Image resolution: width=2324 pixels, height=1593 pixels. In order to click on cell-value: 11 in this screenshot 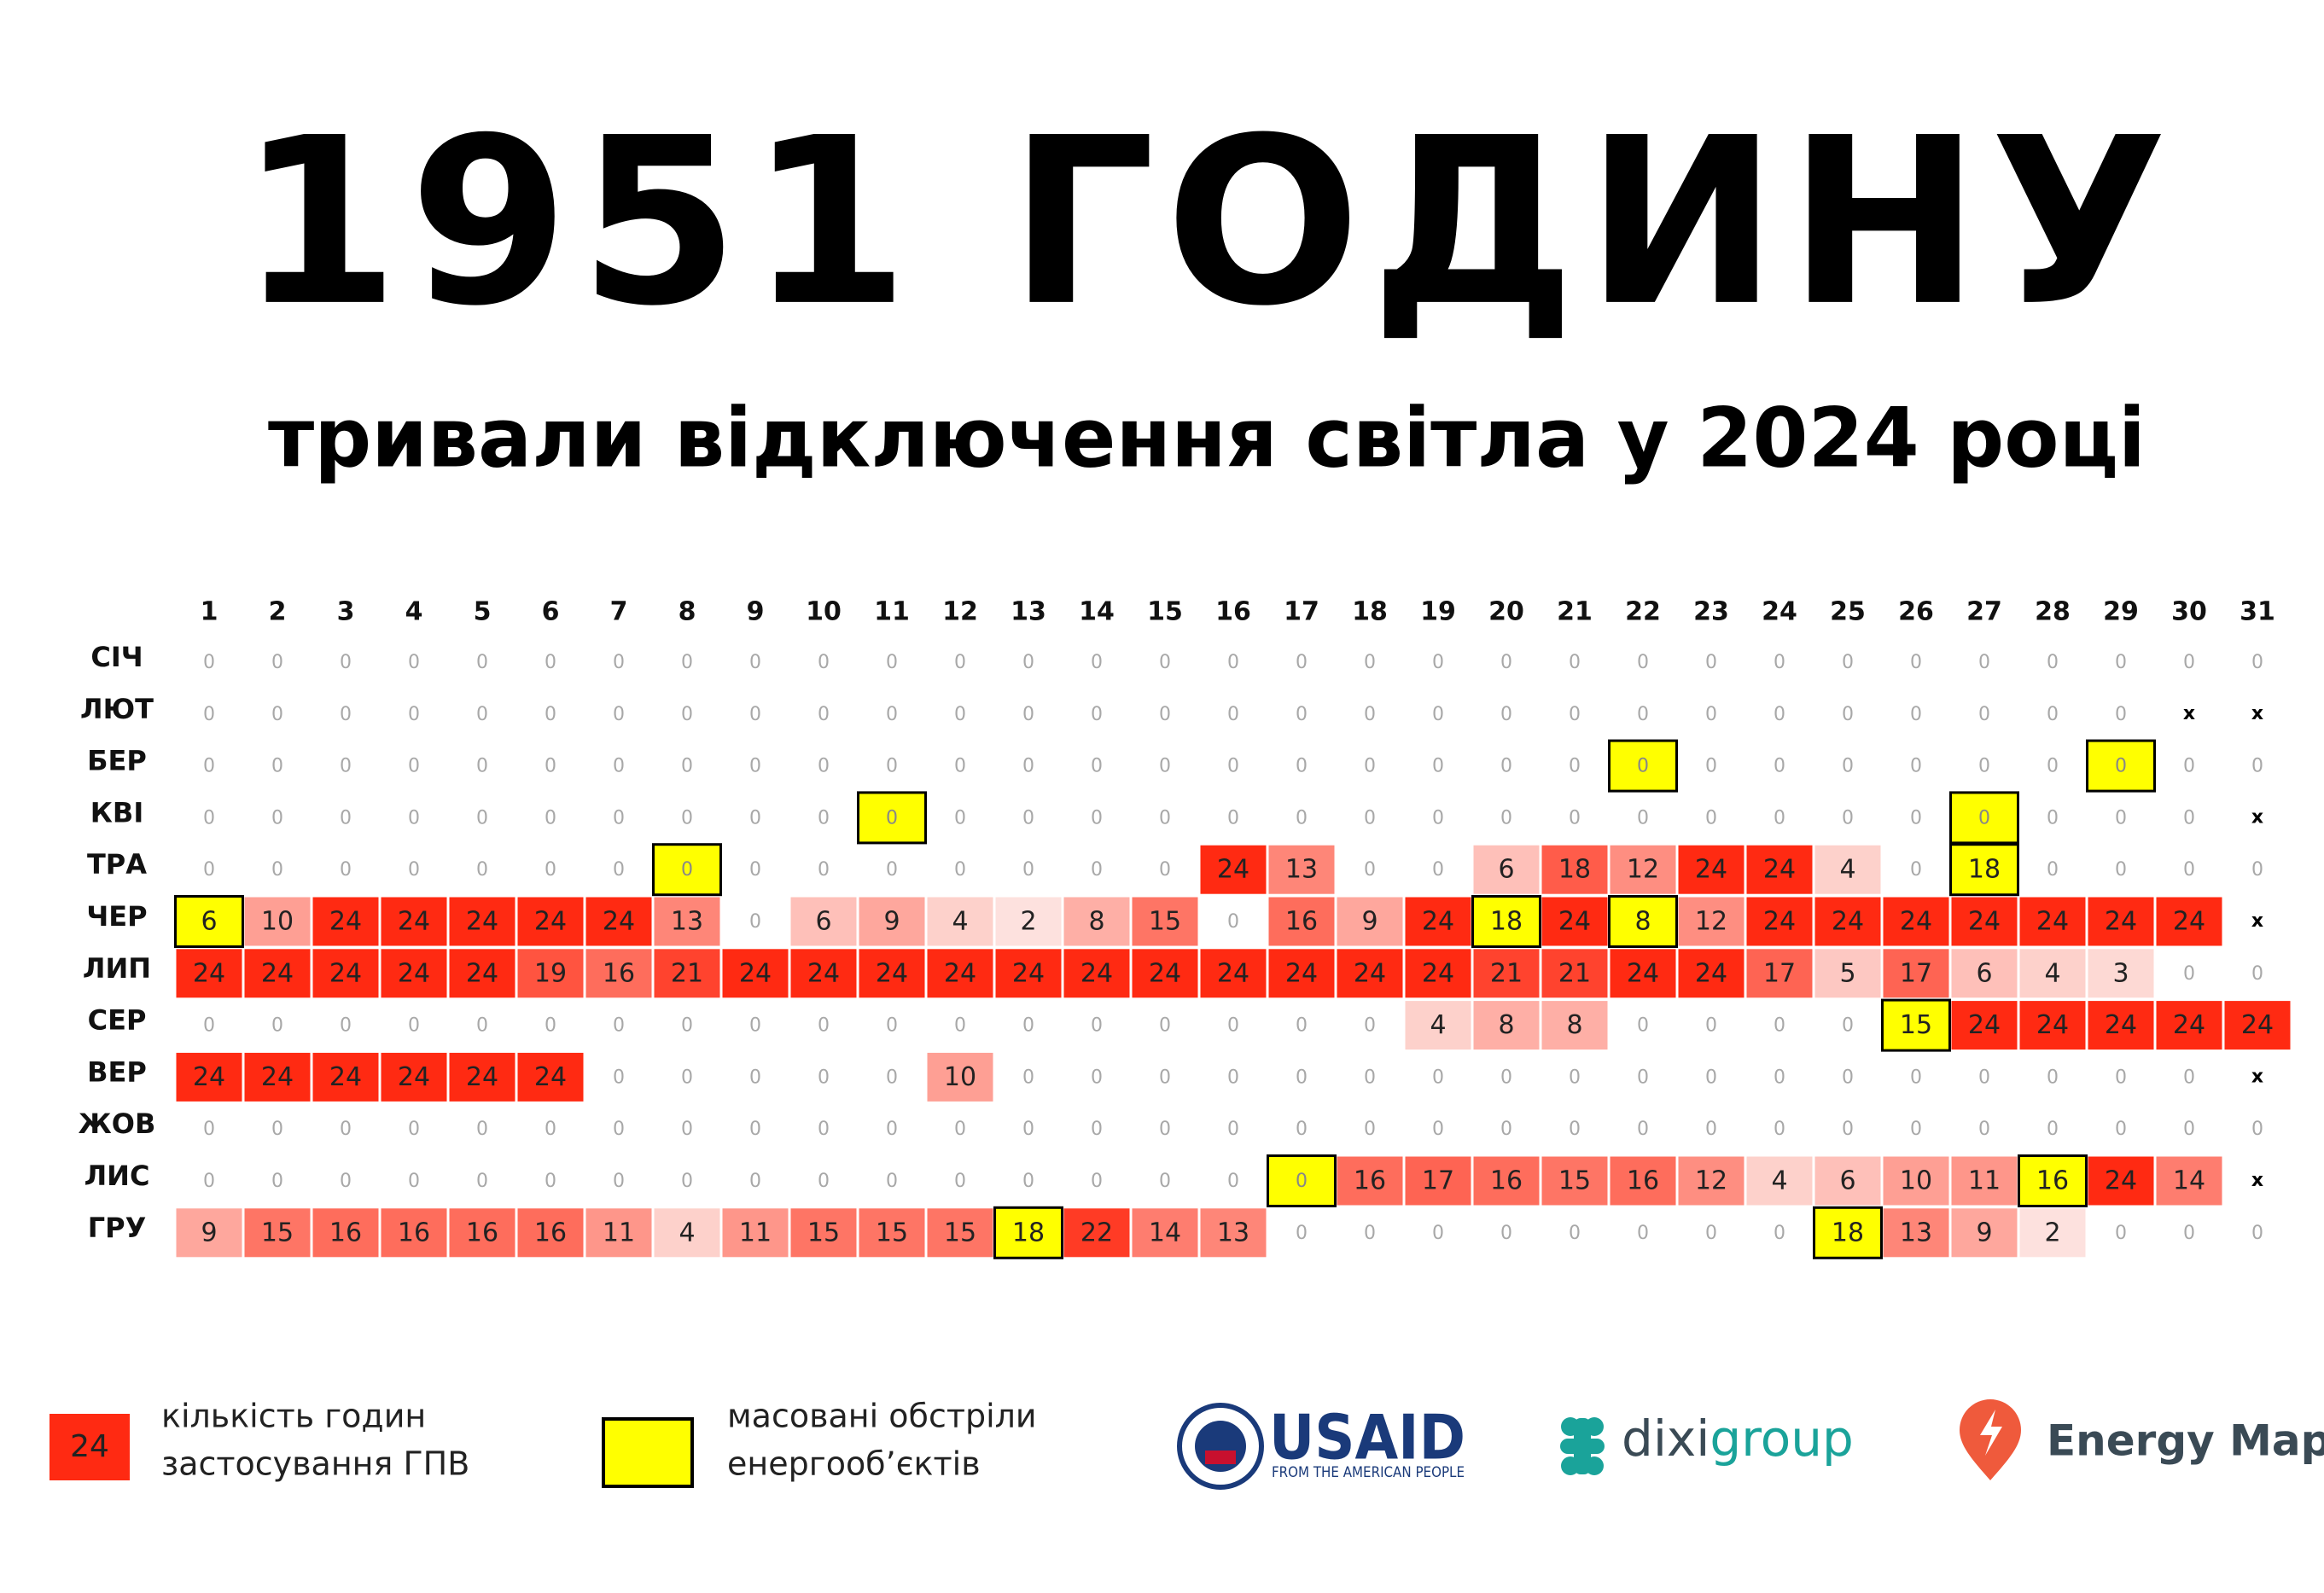, I will do `click(1984, 1181)`.